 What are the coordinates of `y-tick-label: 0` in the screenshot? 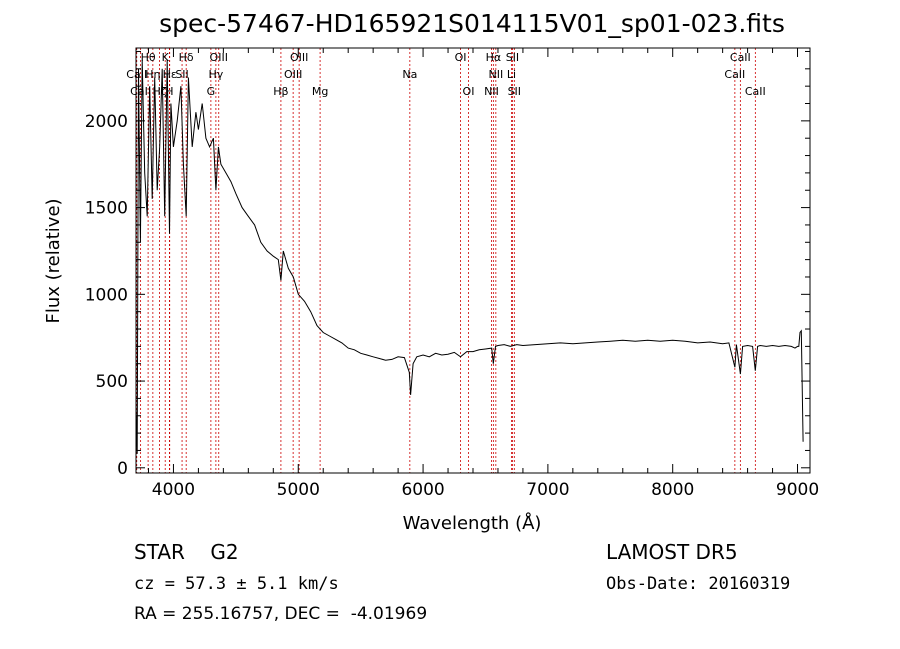 It's located at (122, 469).